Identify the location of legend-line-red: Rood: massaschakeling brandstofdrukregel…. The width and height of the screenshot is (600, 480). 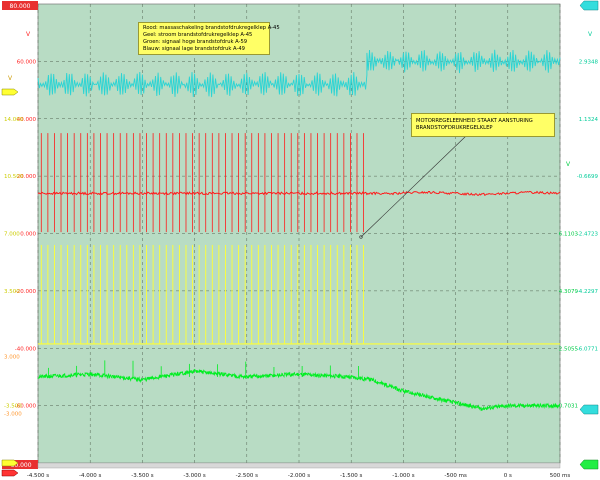
(211, 28).